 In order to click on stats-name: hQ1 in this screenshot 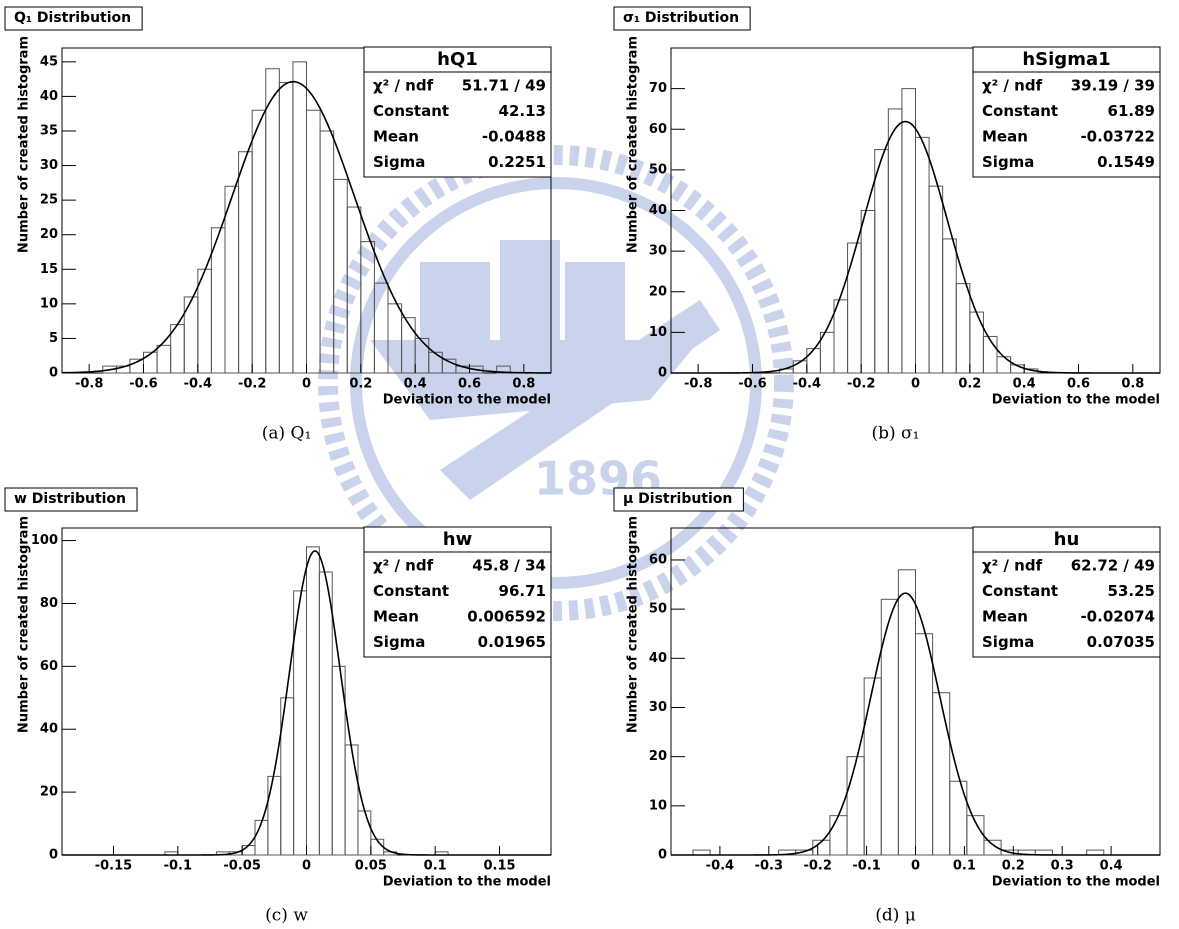, I will do `click(457, 59)`.